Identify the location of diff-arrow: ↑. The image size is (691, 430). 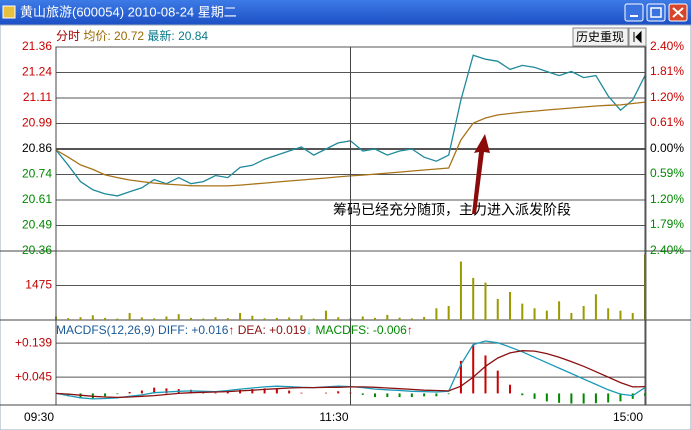
(231, 330).